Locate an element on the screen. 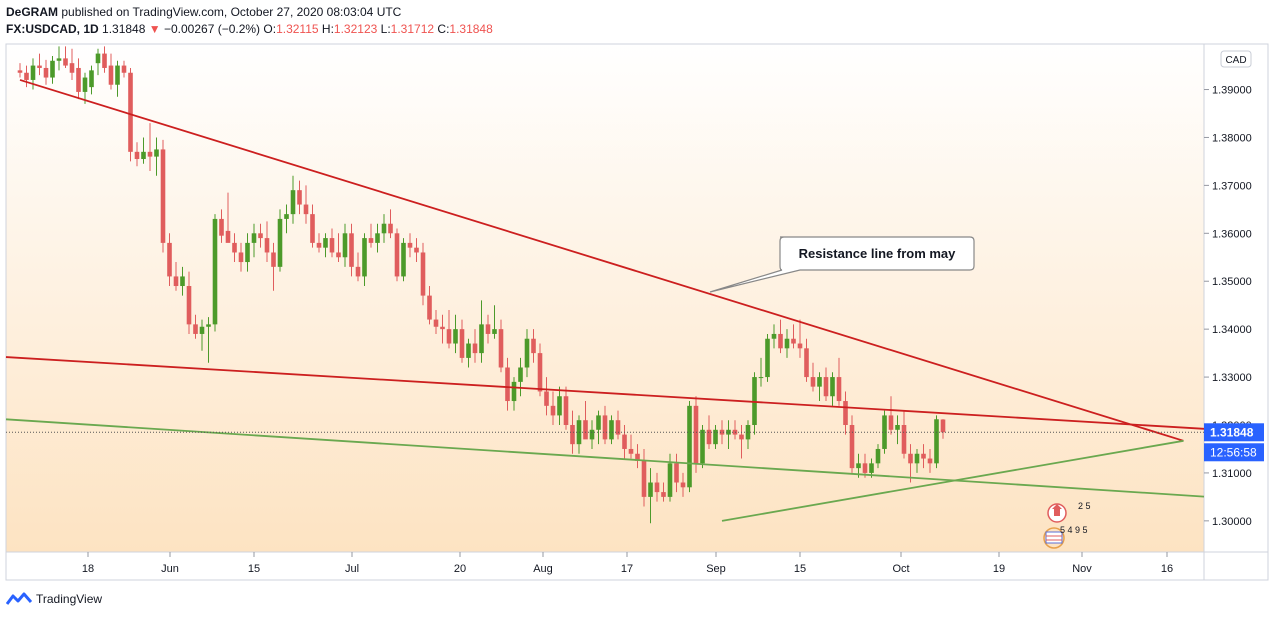 The height and width of the screenshot is (618, 1274). symbol-label: FX:USDCAD, 1D is located at coordinates (52, 29).